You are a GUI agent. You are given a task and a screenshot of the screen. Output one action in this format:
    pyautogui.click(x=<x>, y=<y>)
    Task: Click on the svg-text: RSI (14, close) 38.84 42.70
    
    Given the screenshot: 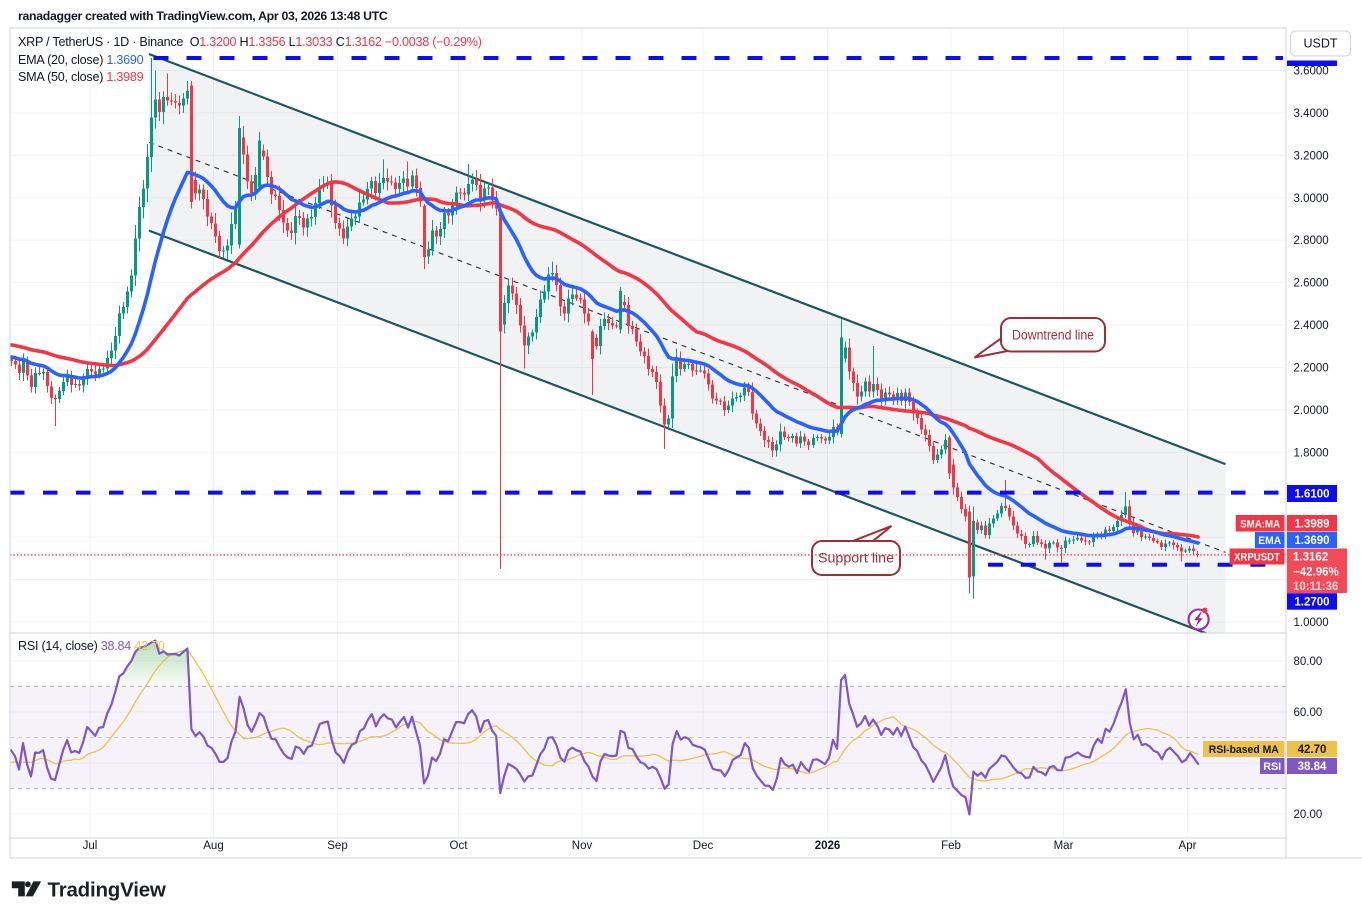 What is the action you would take?
    pyautogui.click(x=91, y=646)
    